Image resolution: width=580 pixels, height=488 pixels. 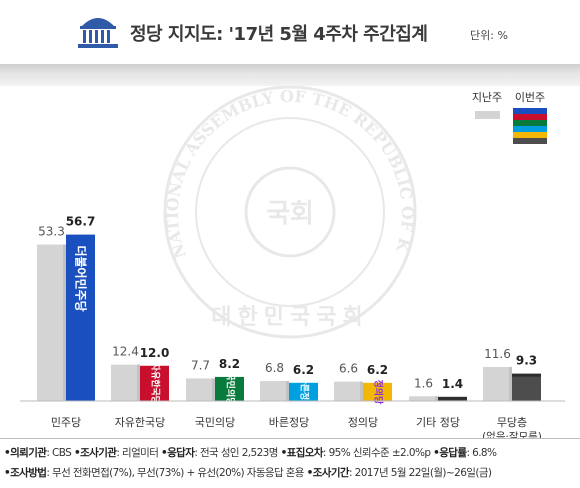 What do you see at coordinates (438, 402) in the screenshot?
I see `bar-group: 1.6 1.4 기타 정당` at bounding box center [438, 402].